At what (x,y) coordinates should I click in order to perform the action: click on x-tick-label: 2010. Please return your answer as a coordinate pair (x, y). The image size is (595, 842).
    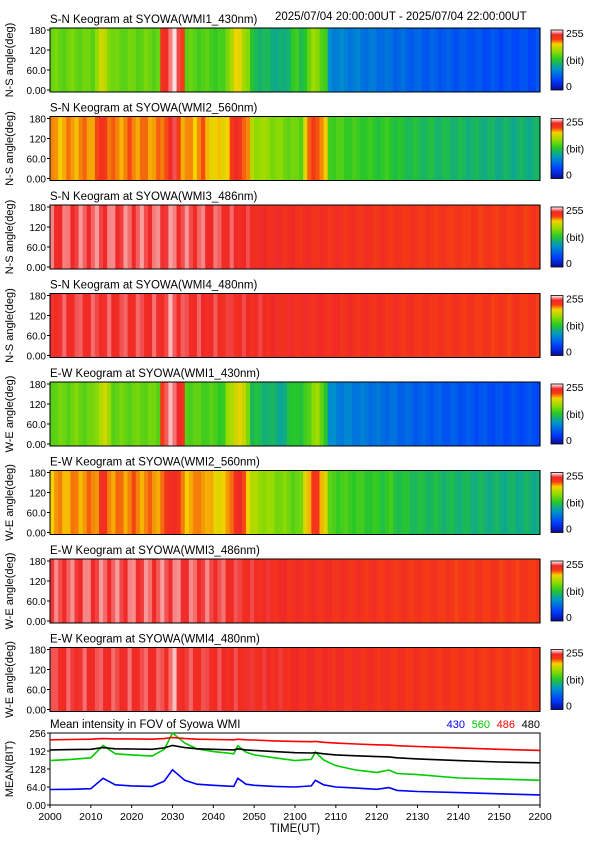
    Looking at the image, I should click on (91, 817).